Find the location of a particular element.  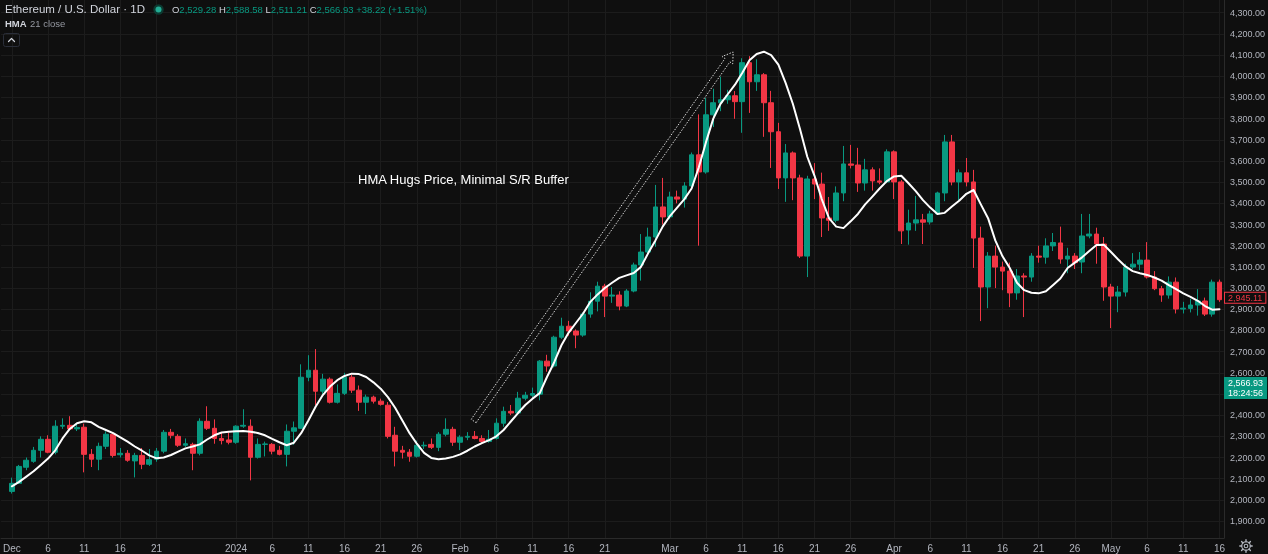

y-tick-label: 4,000.00 is located at coordinates (1247, 76).